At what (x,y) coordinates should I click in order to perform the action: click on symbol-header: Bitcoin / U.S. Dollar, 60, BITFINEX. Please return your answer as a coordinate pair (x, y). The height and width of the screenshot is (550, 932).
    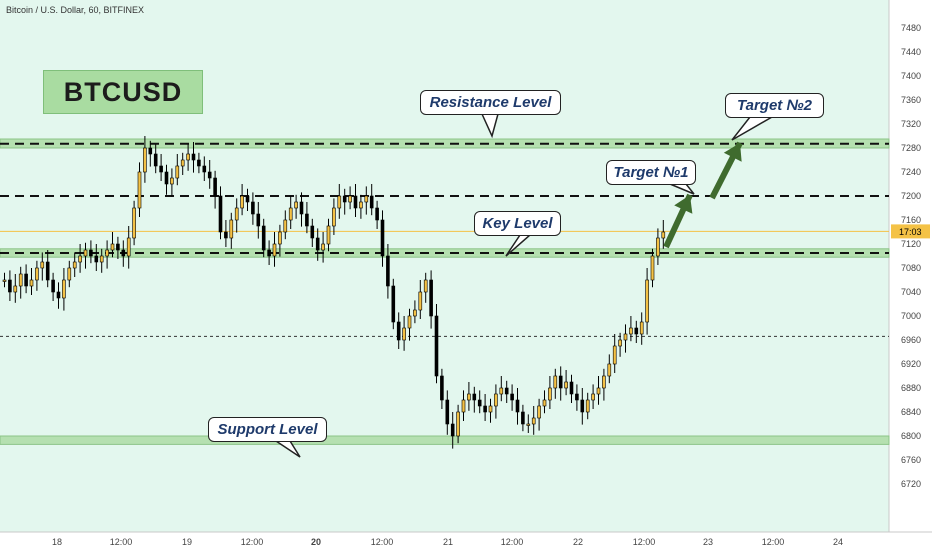
    Looking at the image, I should click on (75, 10).